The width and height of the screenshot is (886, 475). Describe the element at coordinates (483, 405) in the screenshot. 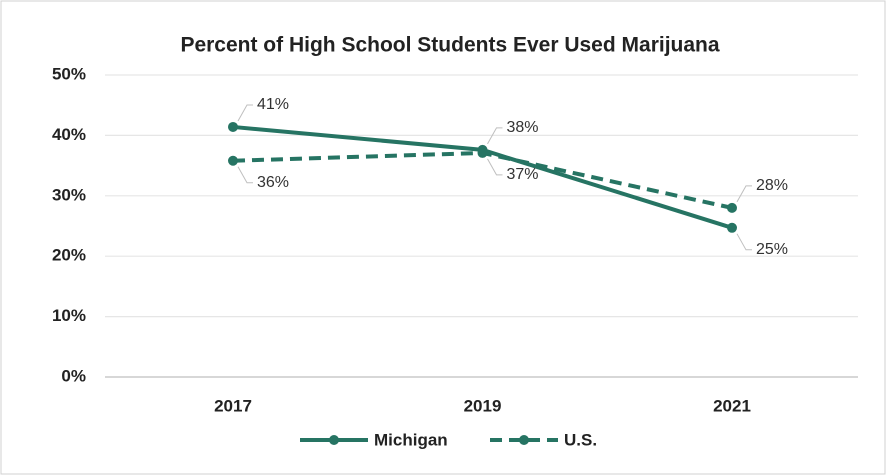

I see `x-tick-label: 2019` at that location.